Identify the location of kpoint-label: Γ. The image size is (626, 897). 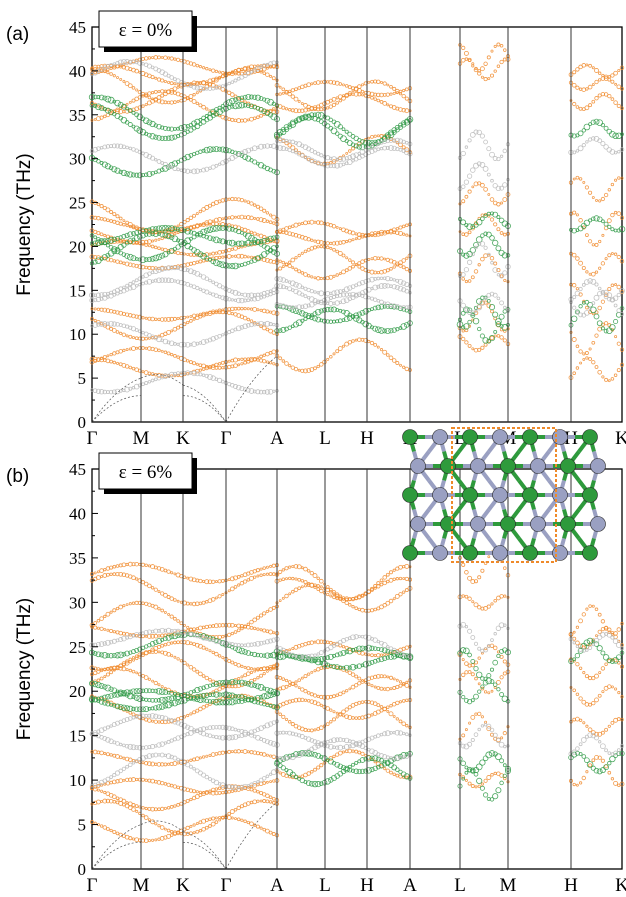
(226, 438).